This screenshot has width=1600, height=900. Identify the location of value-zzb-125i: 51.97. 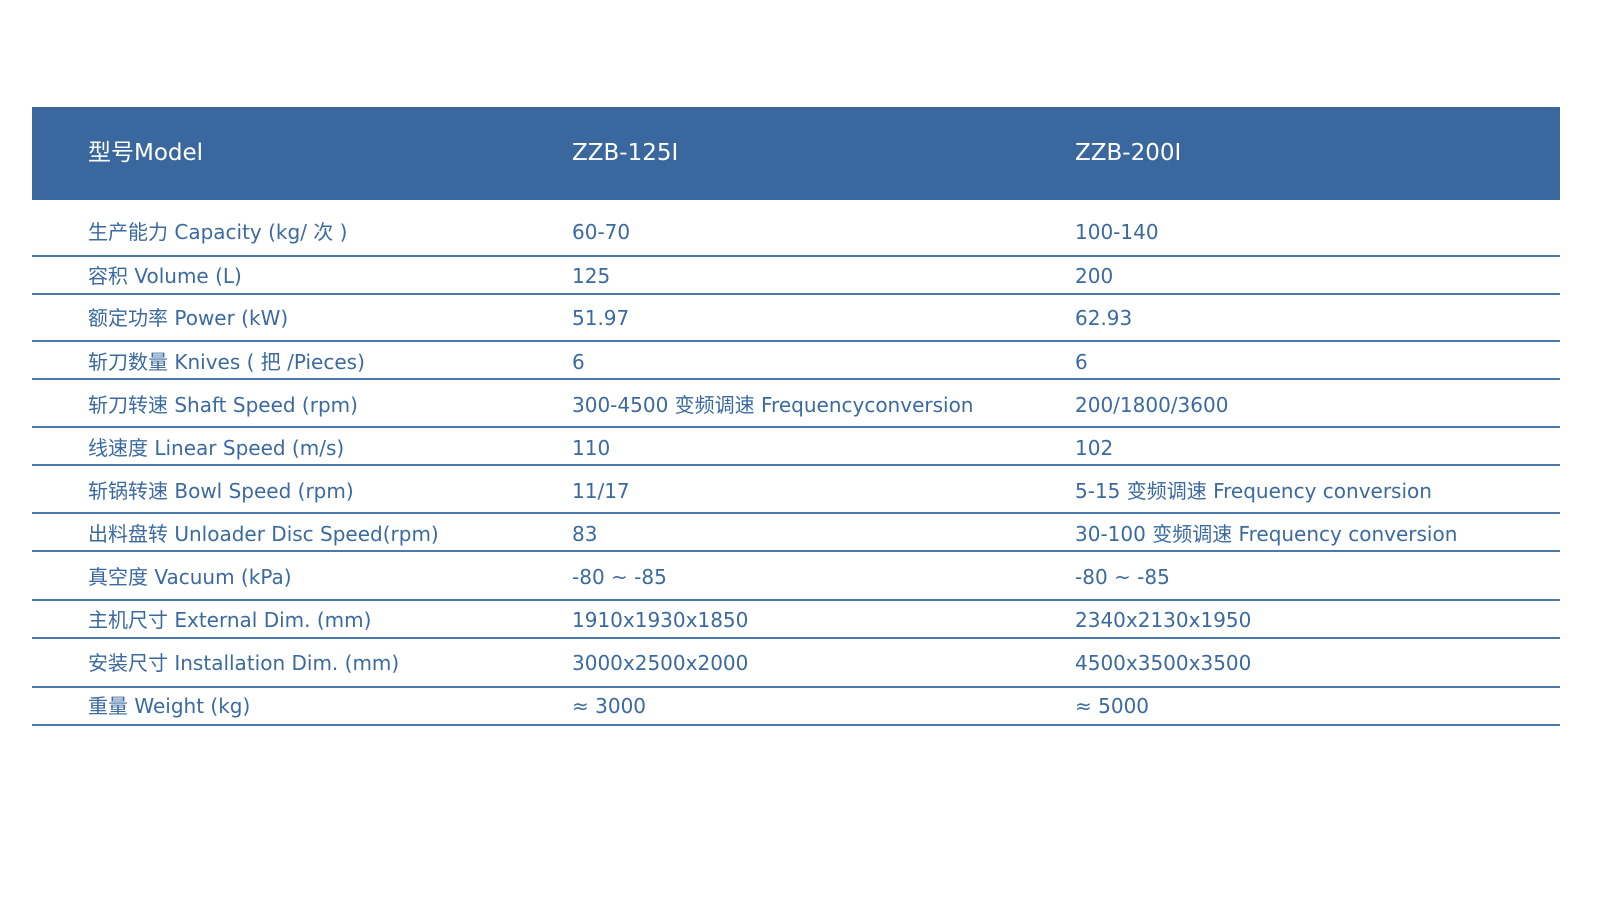
(601, 318).